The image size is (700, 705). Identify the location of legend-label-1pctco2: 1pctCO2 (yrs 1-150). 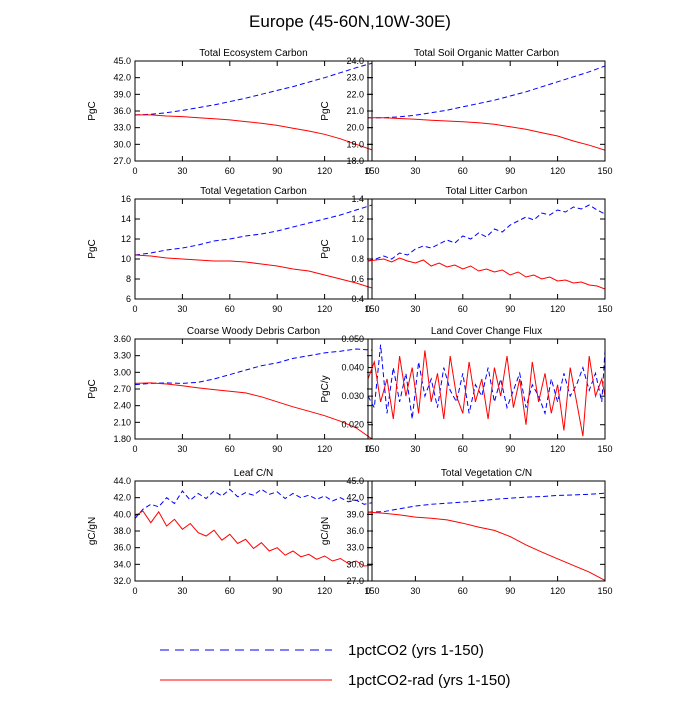
(416, 650).